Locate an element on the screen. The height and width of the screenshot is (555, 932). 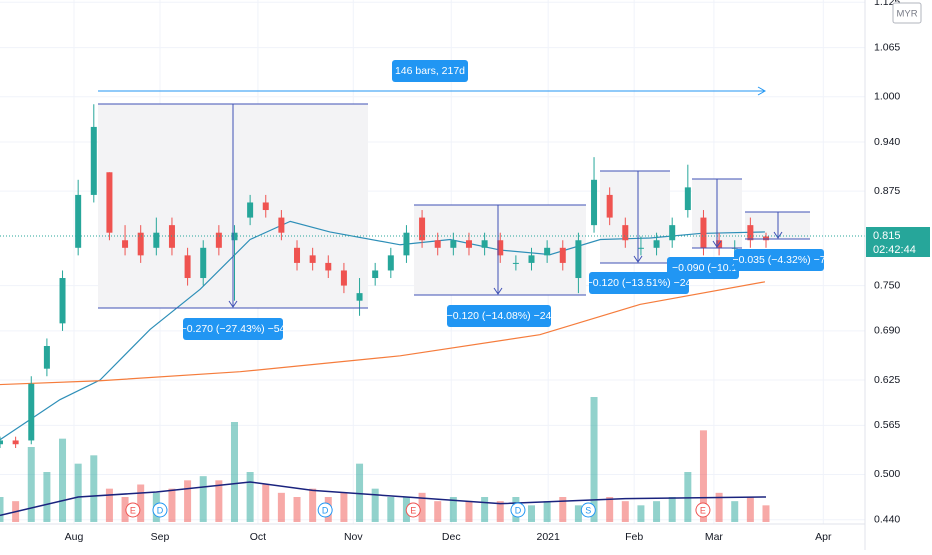
range-arrow is located at coordinates (762, 91).